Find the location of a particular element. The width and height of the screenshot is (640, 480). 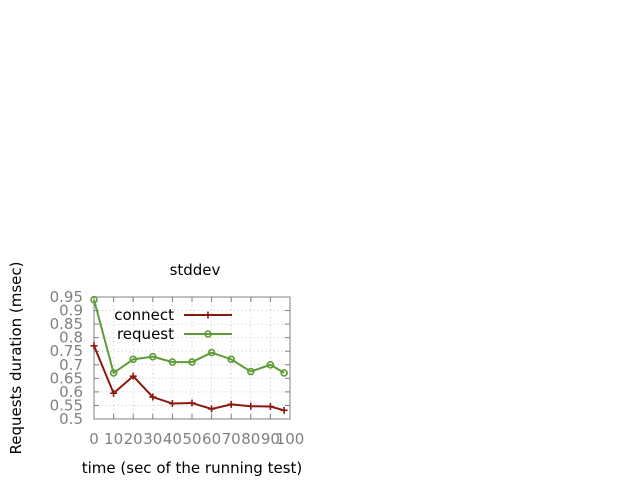

y-tick-label: 0.85 is located at coordinates (66, 324).